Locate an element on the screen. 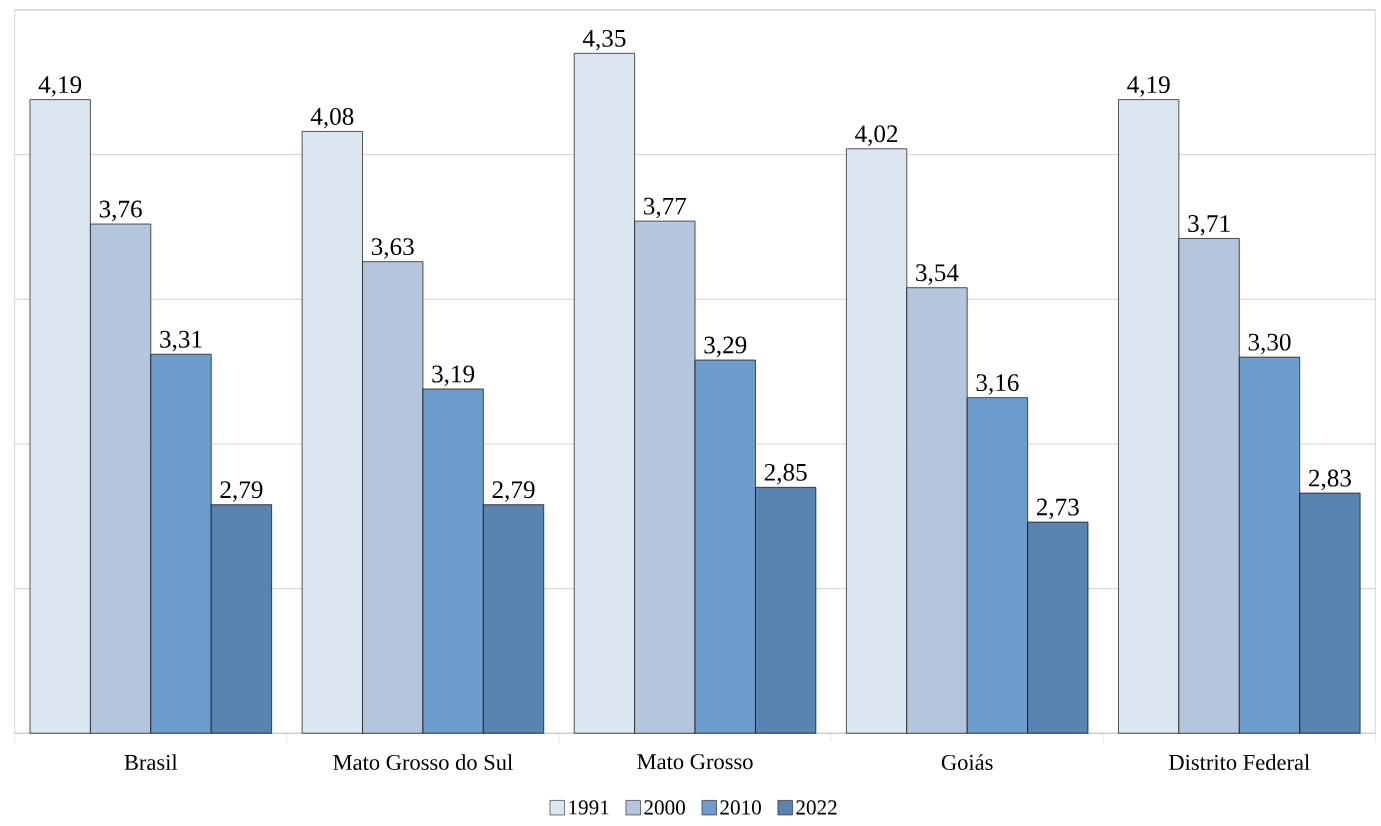 This screenshot has width=1381, height=826. data-label: 3,29 is located at coordinates (725, 347).